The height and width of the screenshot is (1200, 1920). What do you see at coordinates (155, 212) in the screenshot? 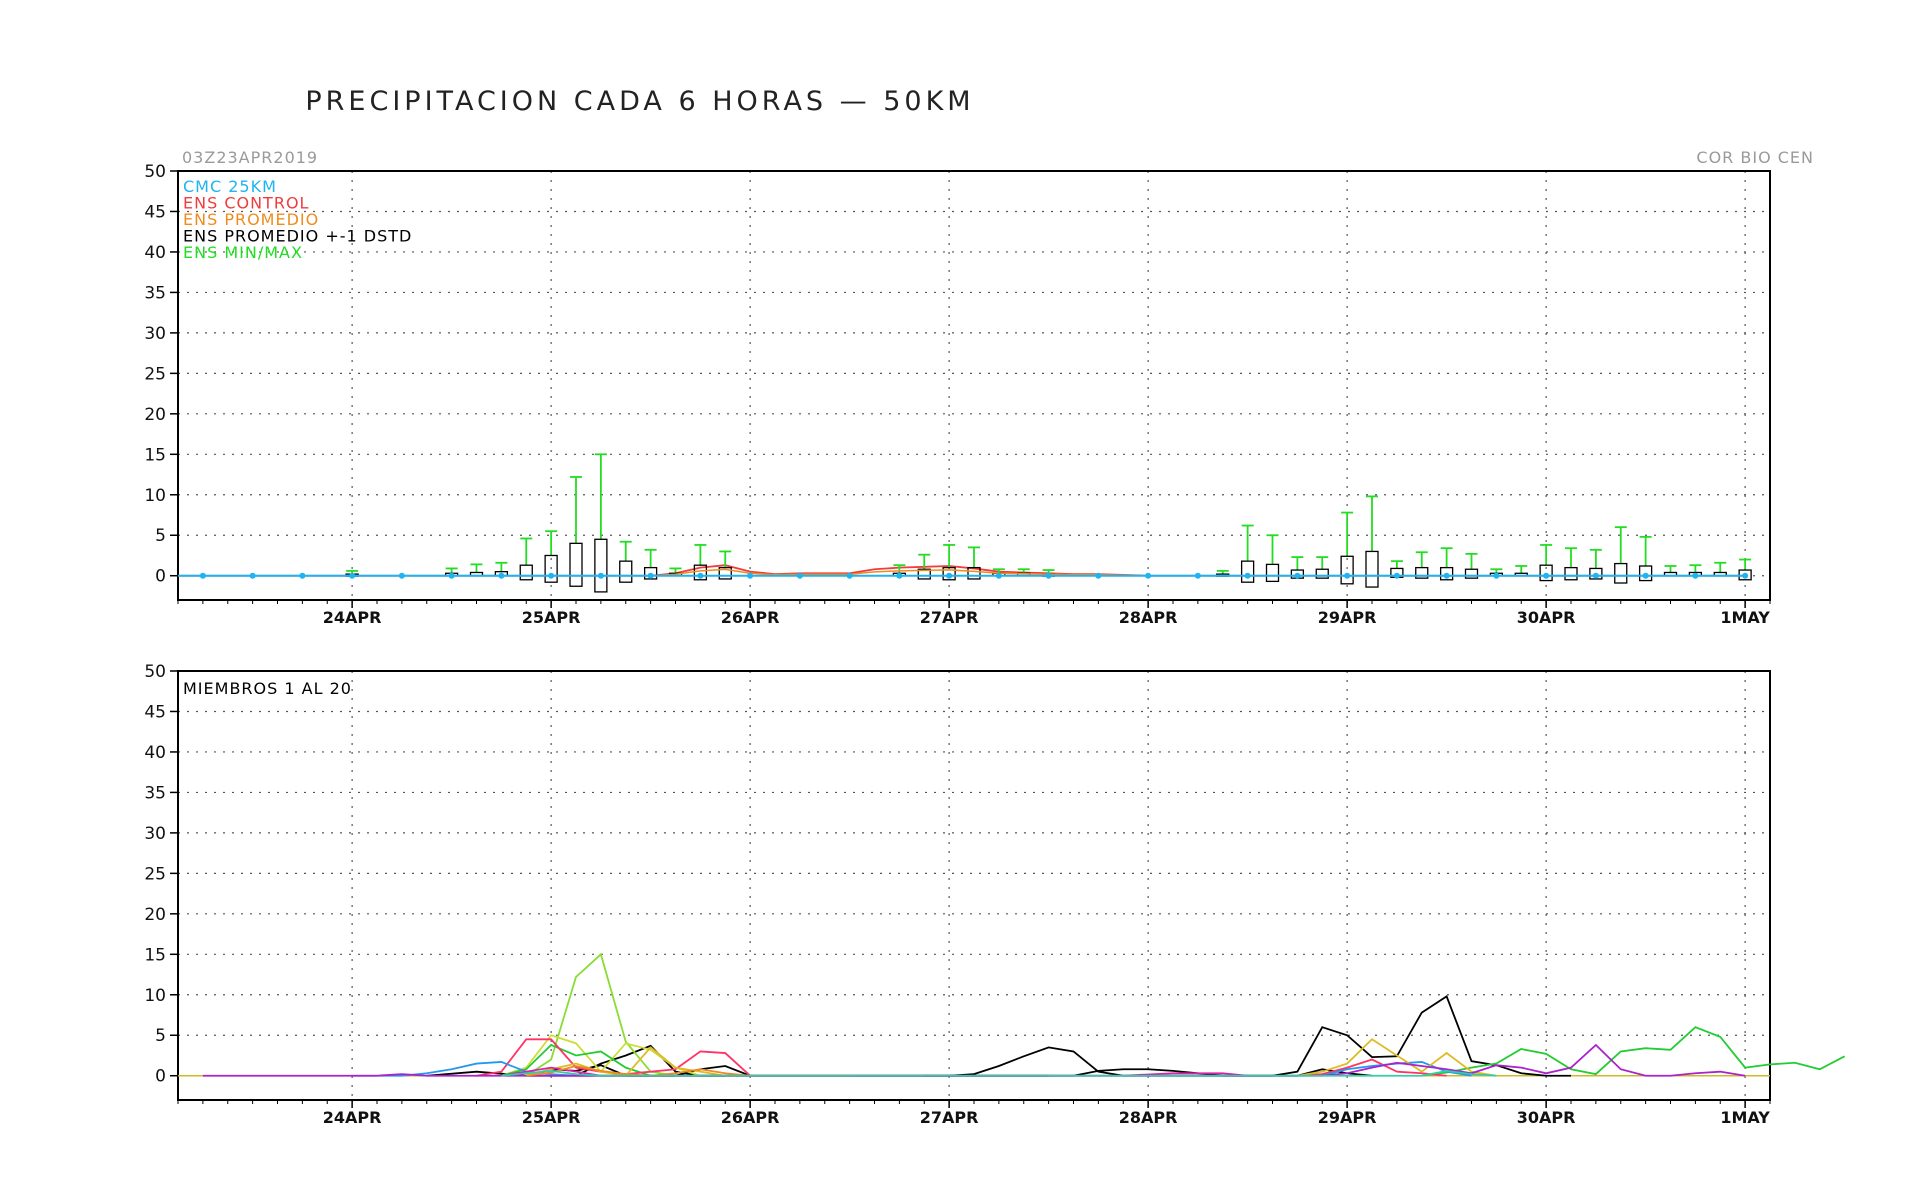
I see `y-tick-label: 45` at bounding box center [155, 212].